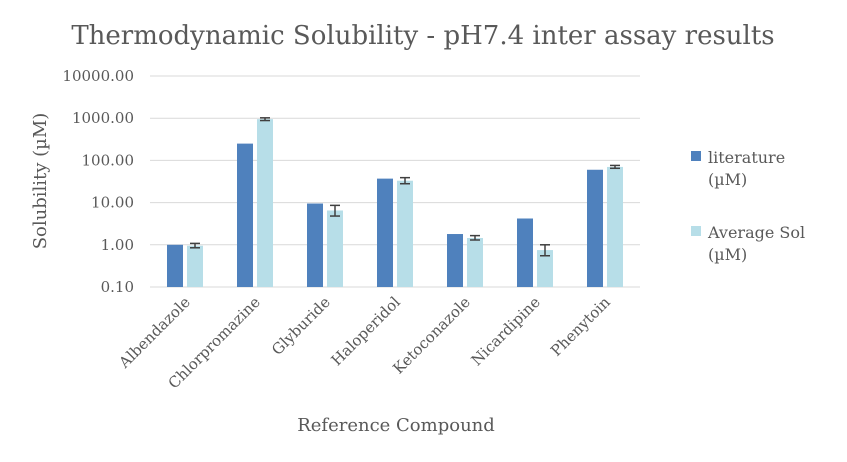 The width and height of the screenshot is (847, 462). What do you see at coordinates (396, 425) in the screenshot?
I see `x-axis-title: Reference Compound` at bounding box center [396, 425].